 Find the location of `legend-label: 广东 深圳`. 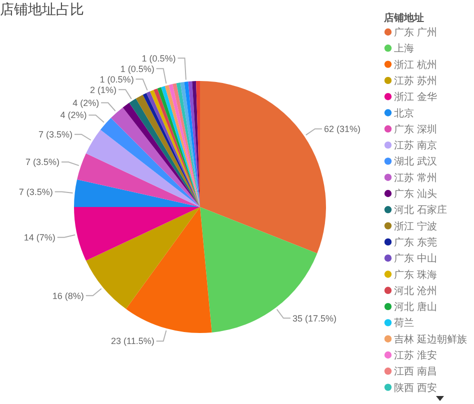

legend-label: 广东 深圳 is located at coordinates (416, 129).